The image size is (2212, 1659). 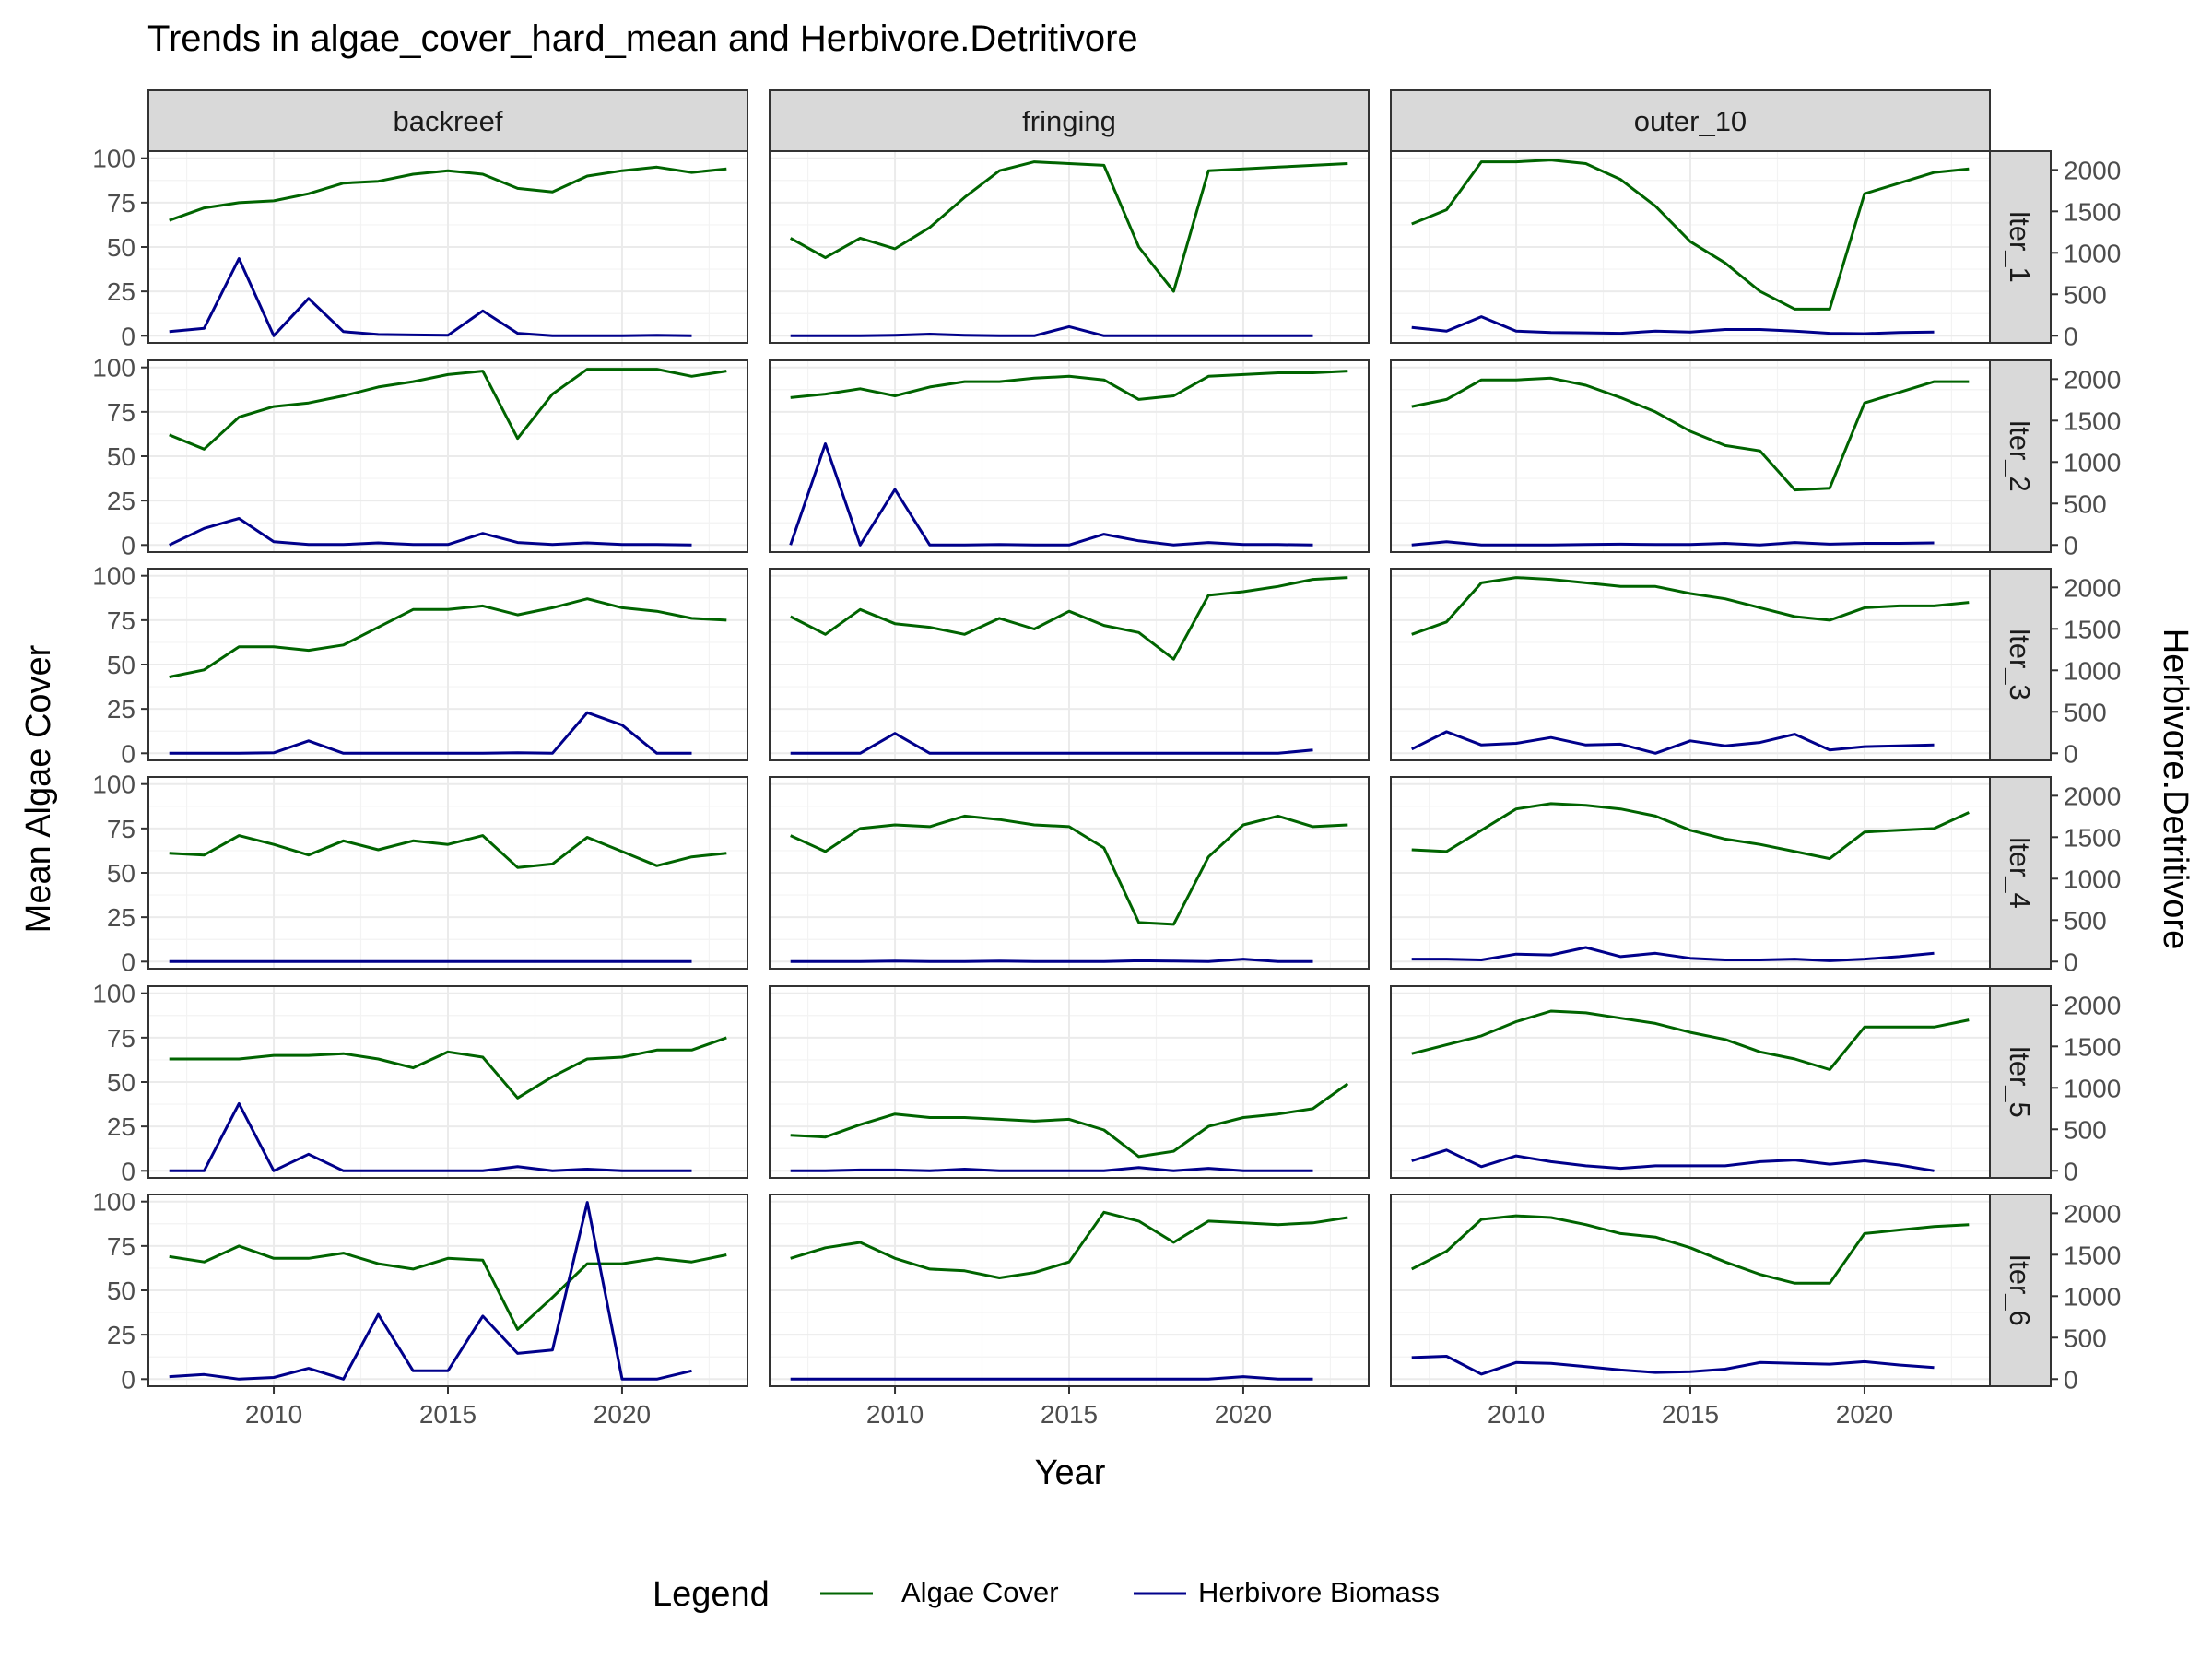 What do you see at coordinates (2020, 1290) in the screenshot?
I see `row-strip-label: lter_6` at bounding box center [2020, 1290].